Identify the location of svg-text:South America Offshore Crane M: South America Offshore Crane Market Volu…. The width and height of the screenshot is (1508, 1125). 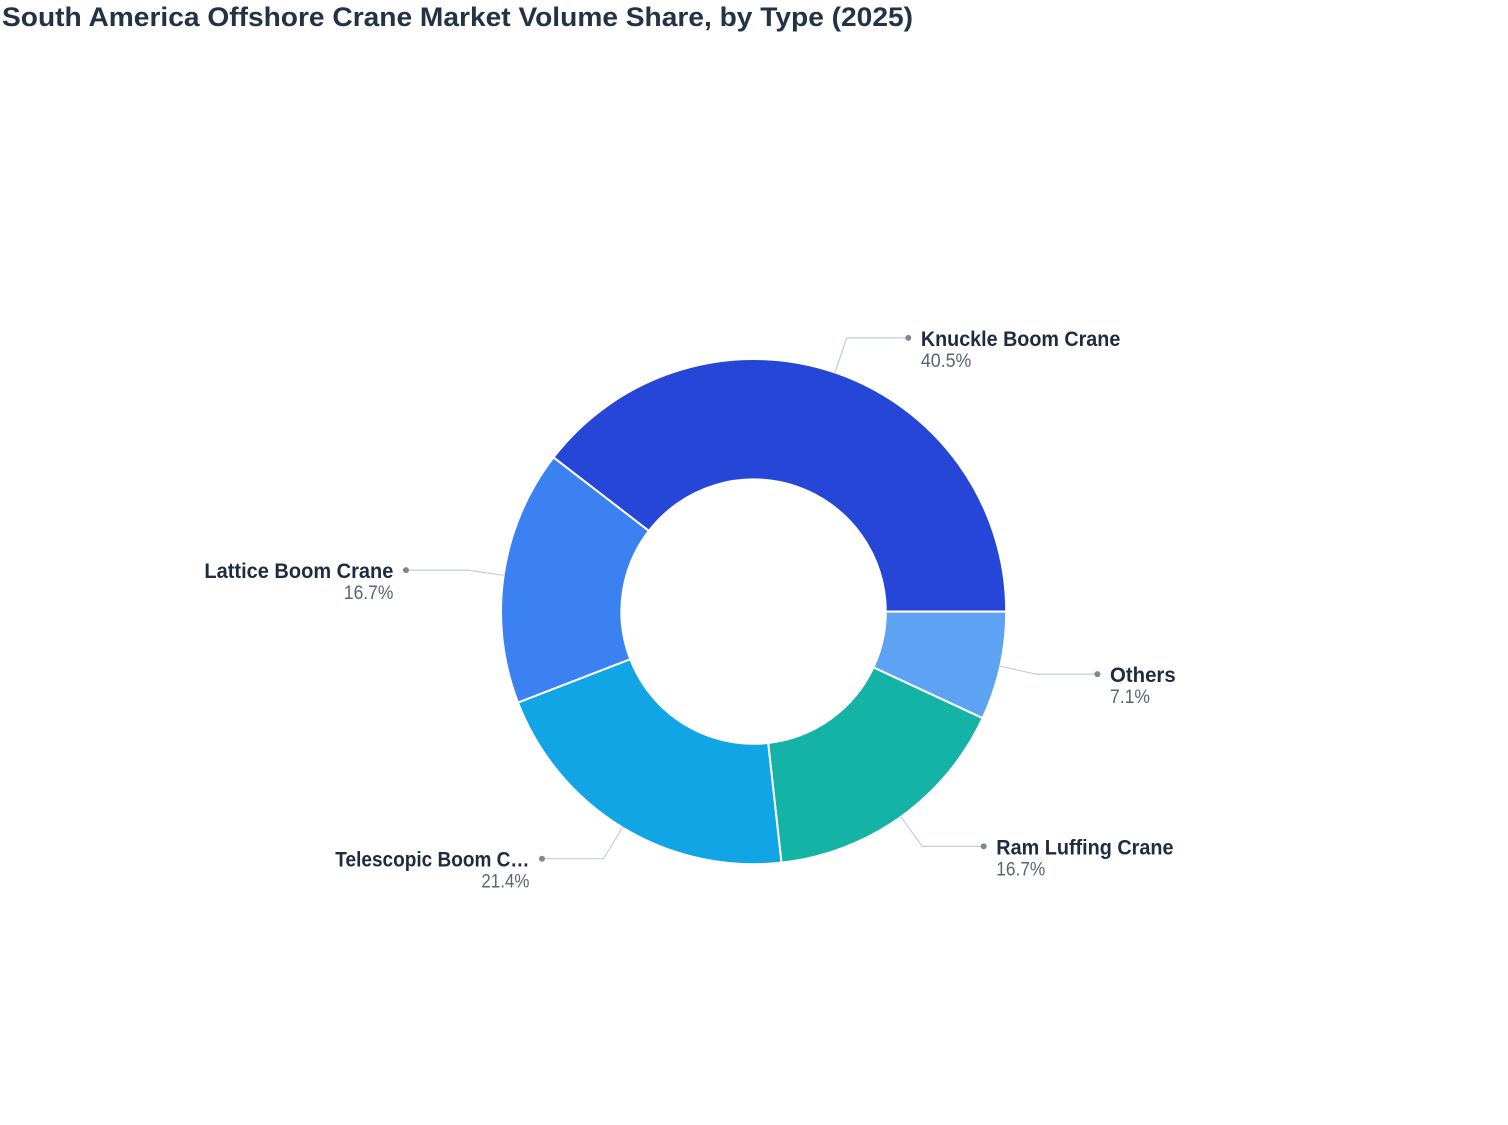
(457, 17).